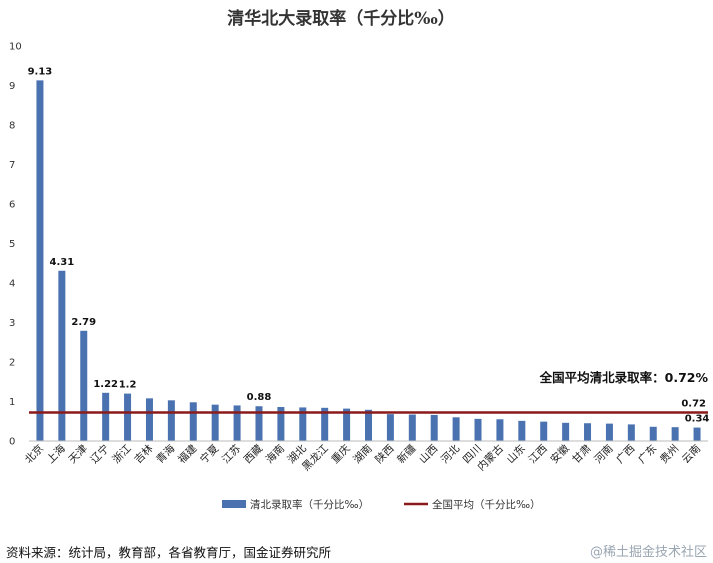 The width and height of the screenshot is (713, 563). Describe the element at coordinates (582, 454) in the screenshot. I see `x-tick-label: 甘肃` at that location.